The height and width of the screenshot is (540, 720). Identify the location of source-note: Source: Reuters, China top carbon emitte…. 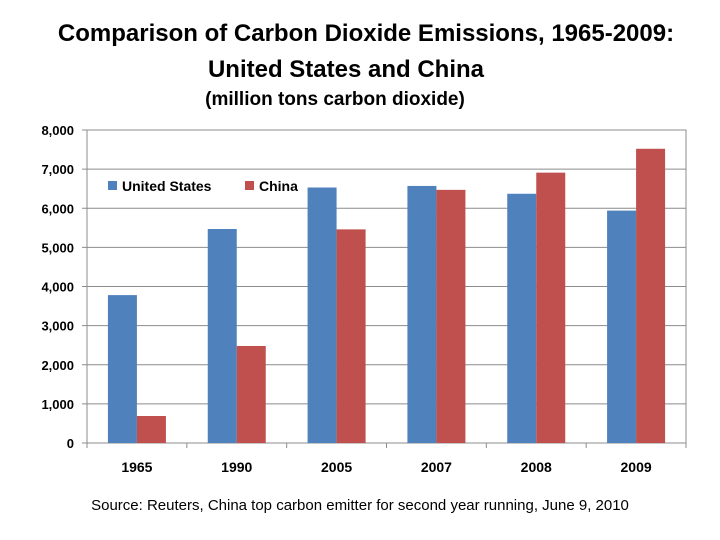
(360, 505).